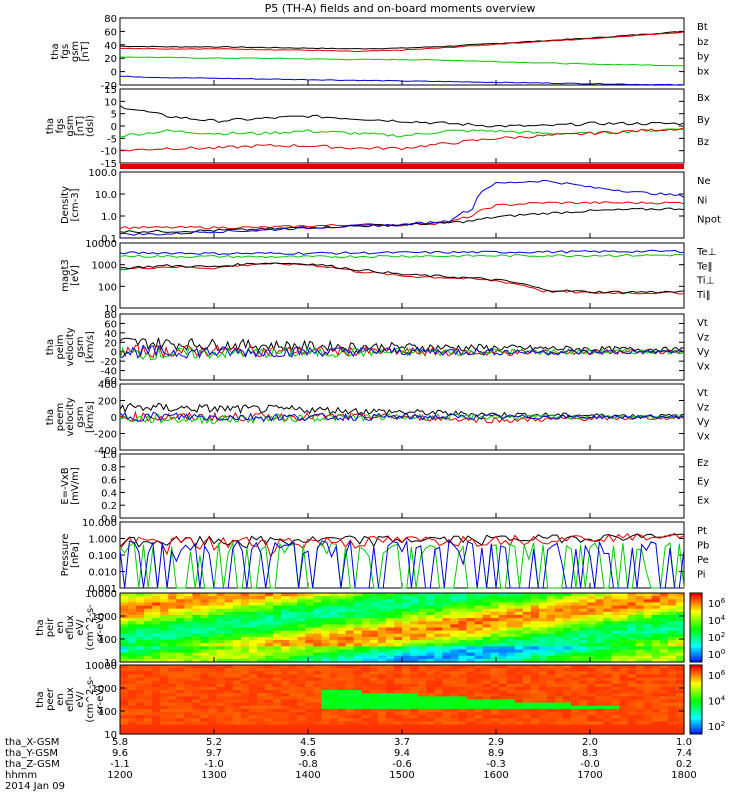  I want to click on y-tick-label: 0.010, so click(102, 573).